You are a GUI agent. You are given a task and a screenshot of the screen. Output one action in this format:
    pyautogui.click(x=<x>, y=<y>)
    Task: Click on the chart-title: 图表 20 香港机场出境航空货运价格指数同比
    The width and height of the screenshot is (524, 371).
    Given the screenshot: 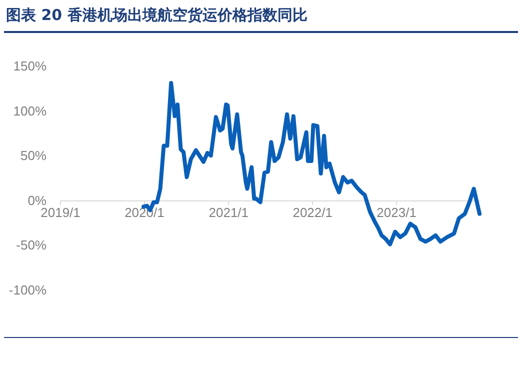 What is the action you would take?
    pyautogui.click(x=157, y=15)
    